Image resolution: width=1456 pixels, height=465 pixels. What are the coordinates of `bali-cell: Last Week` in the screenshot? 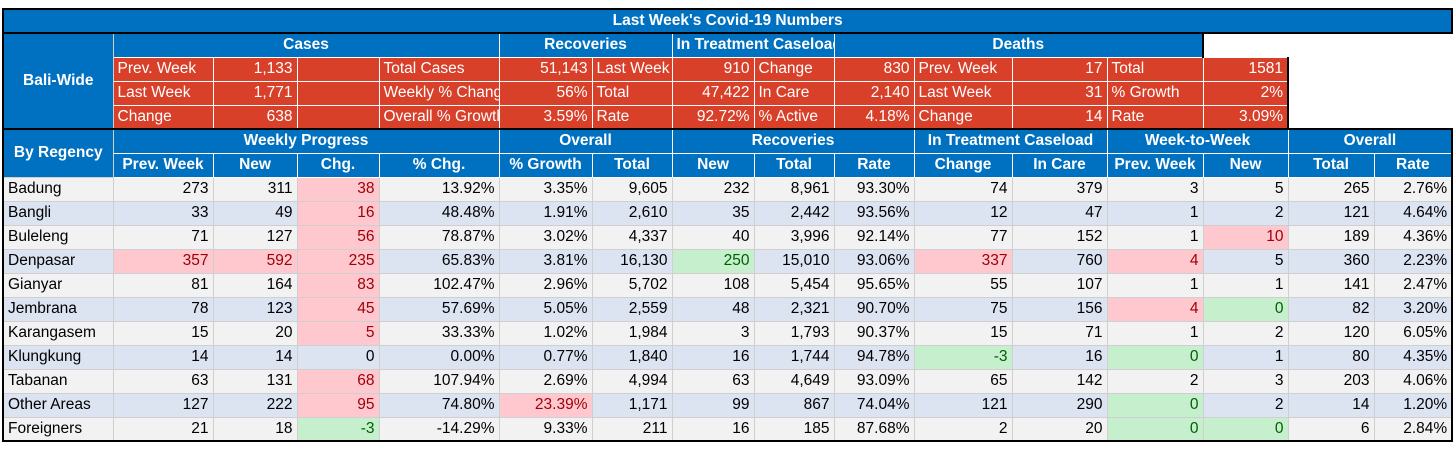 It's located at (163, 93).